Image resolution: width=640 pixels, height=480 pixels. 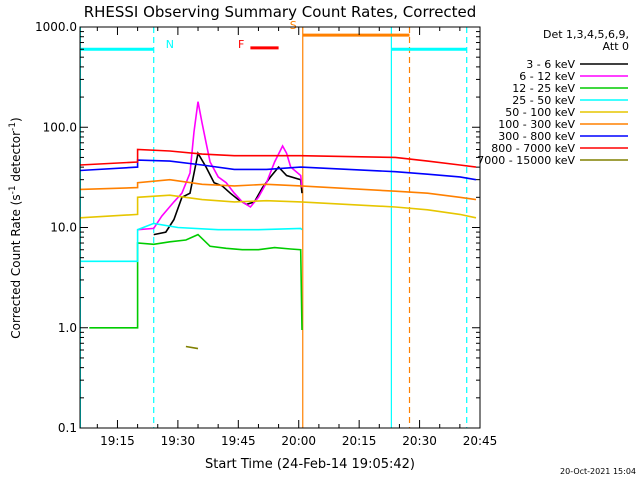 What do you see at coordinates (586, 34) in the screenshot?
I see `legend-header-line-1: Det 1,3,4,5,6,9,` at bounding box center [586, 34].